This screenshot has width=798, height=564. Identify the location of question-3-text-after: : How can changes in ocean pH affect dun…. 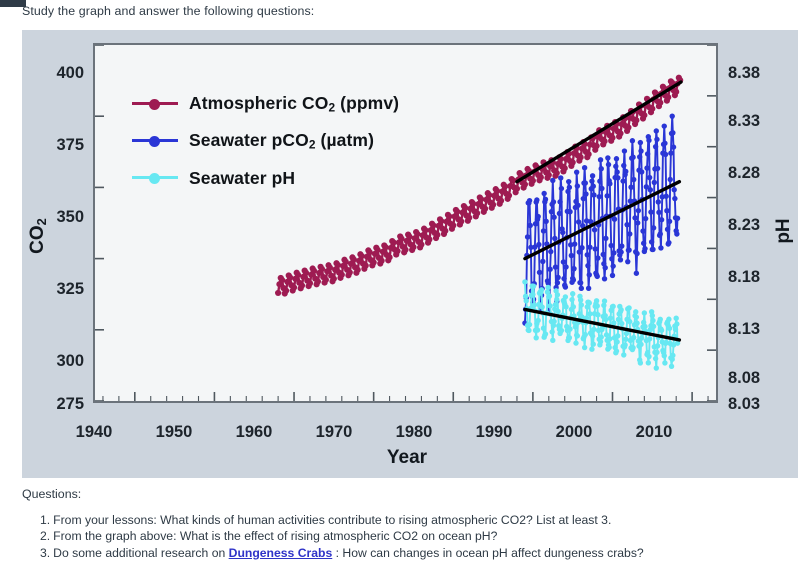
(488, 552).